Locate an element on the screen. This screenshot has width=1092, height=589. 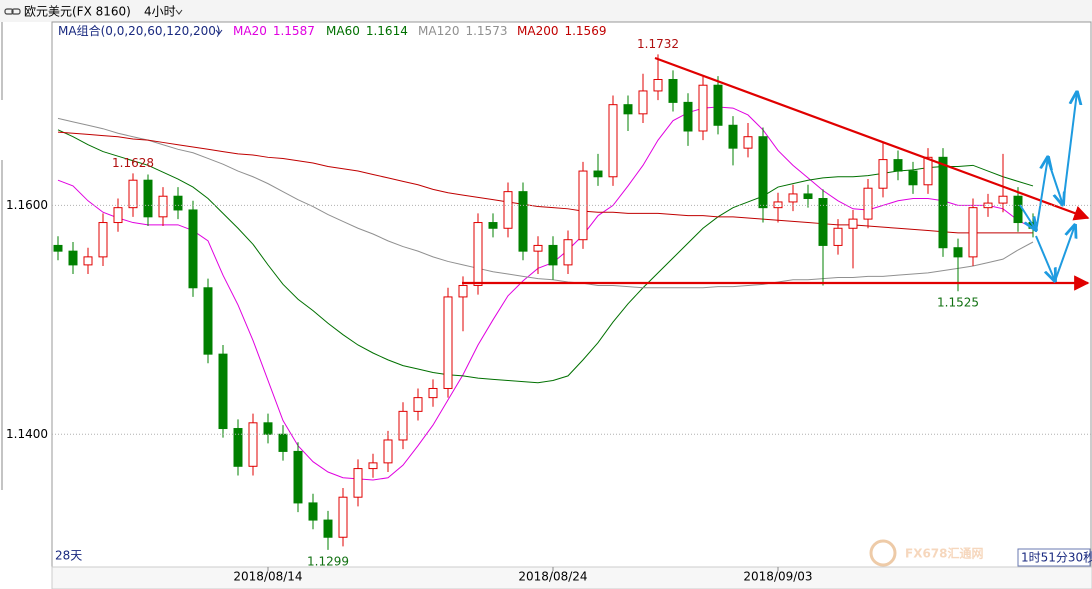
y-tick-label: 1.1400 is located at coordinates (27, 434).